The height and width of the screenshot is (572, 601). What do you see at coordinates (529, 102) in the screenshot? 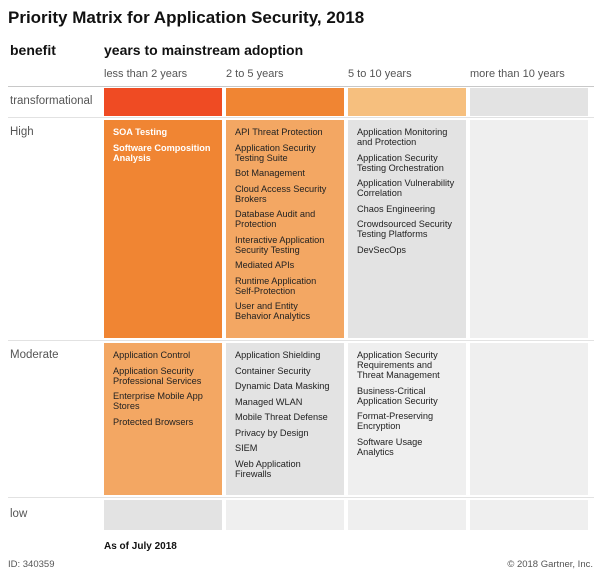
I see `cell-transformational-gt10` at bounding box center [529, 102].